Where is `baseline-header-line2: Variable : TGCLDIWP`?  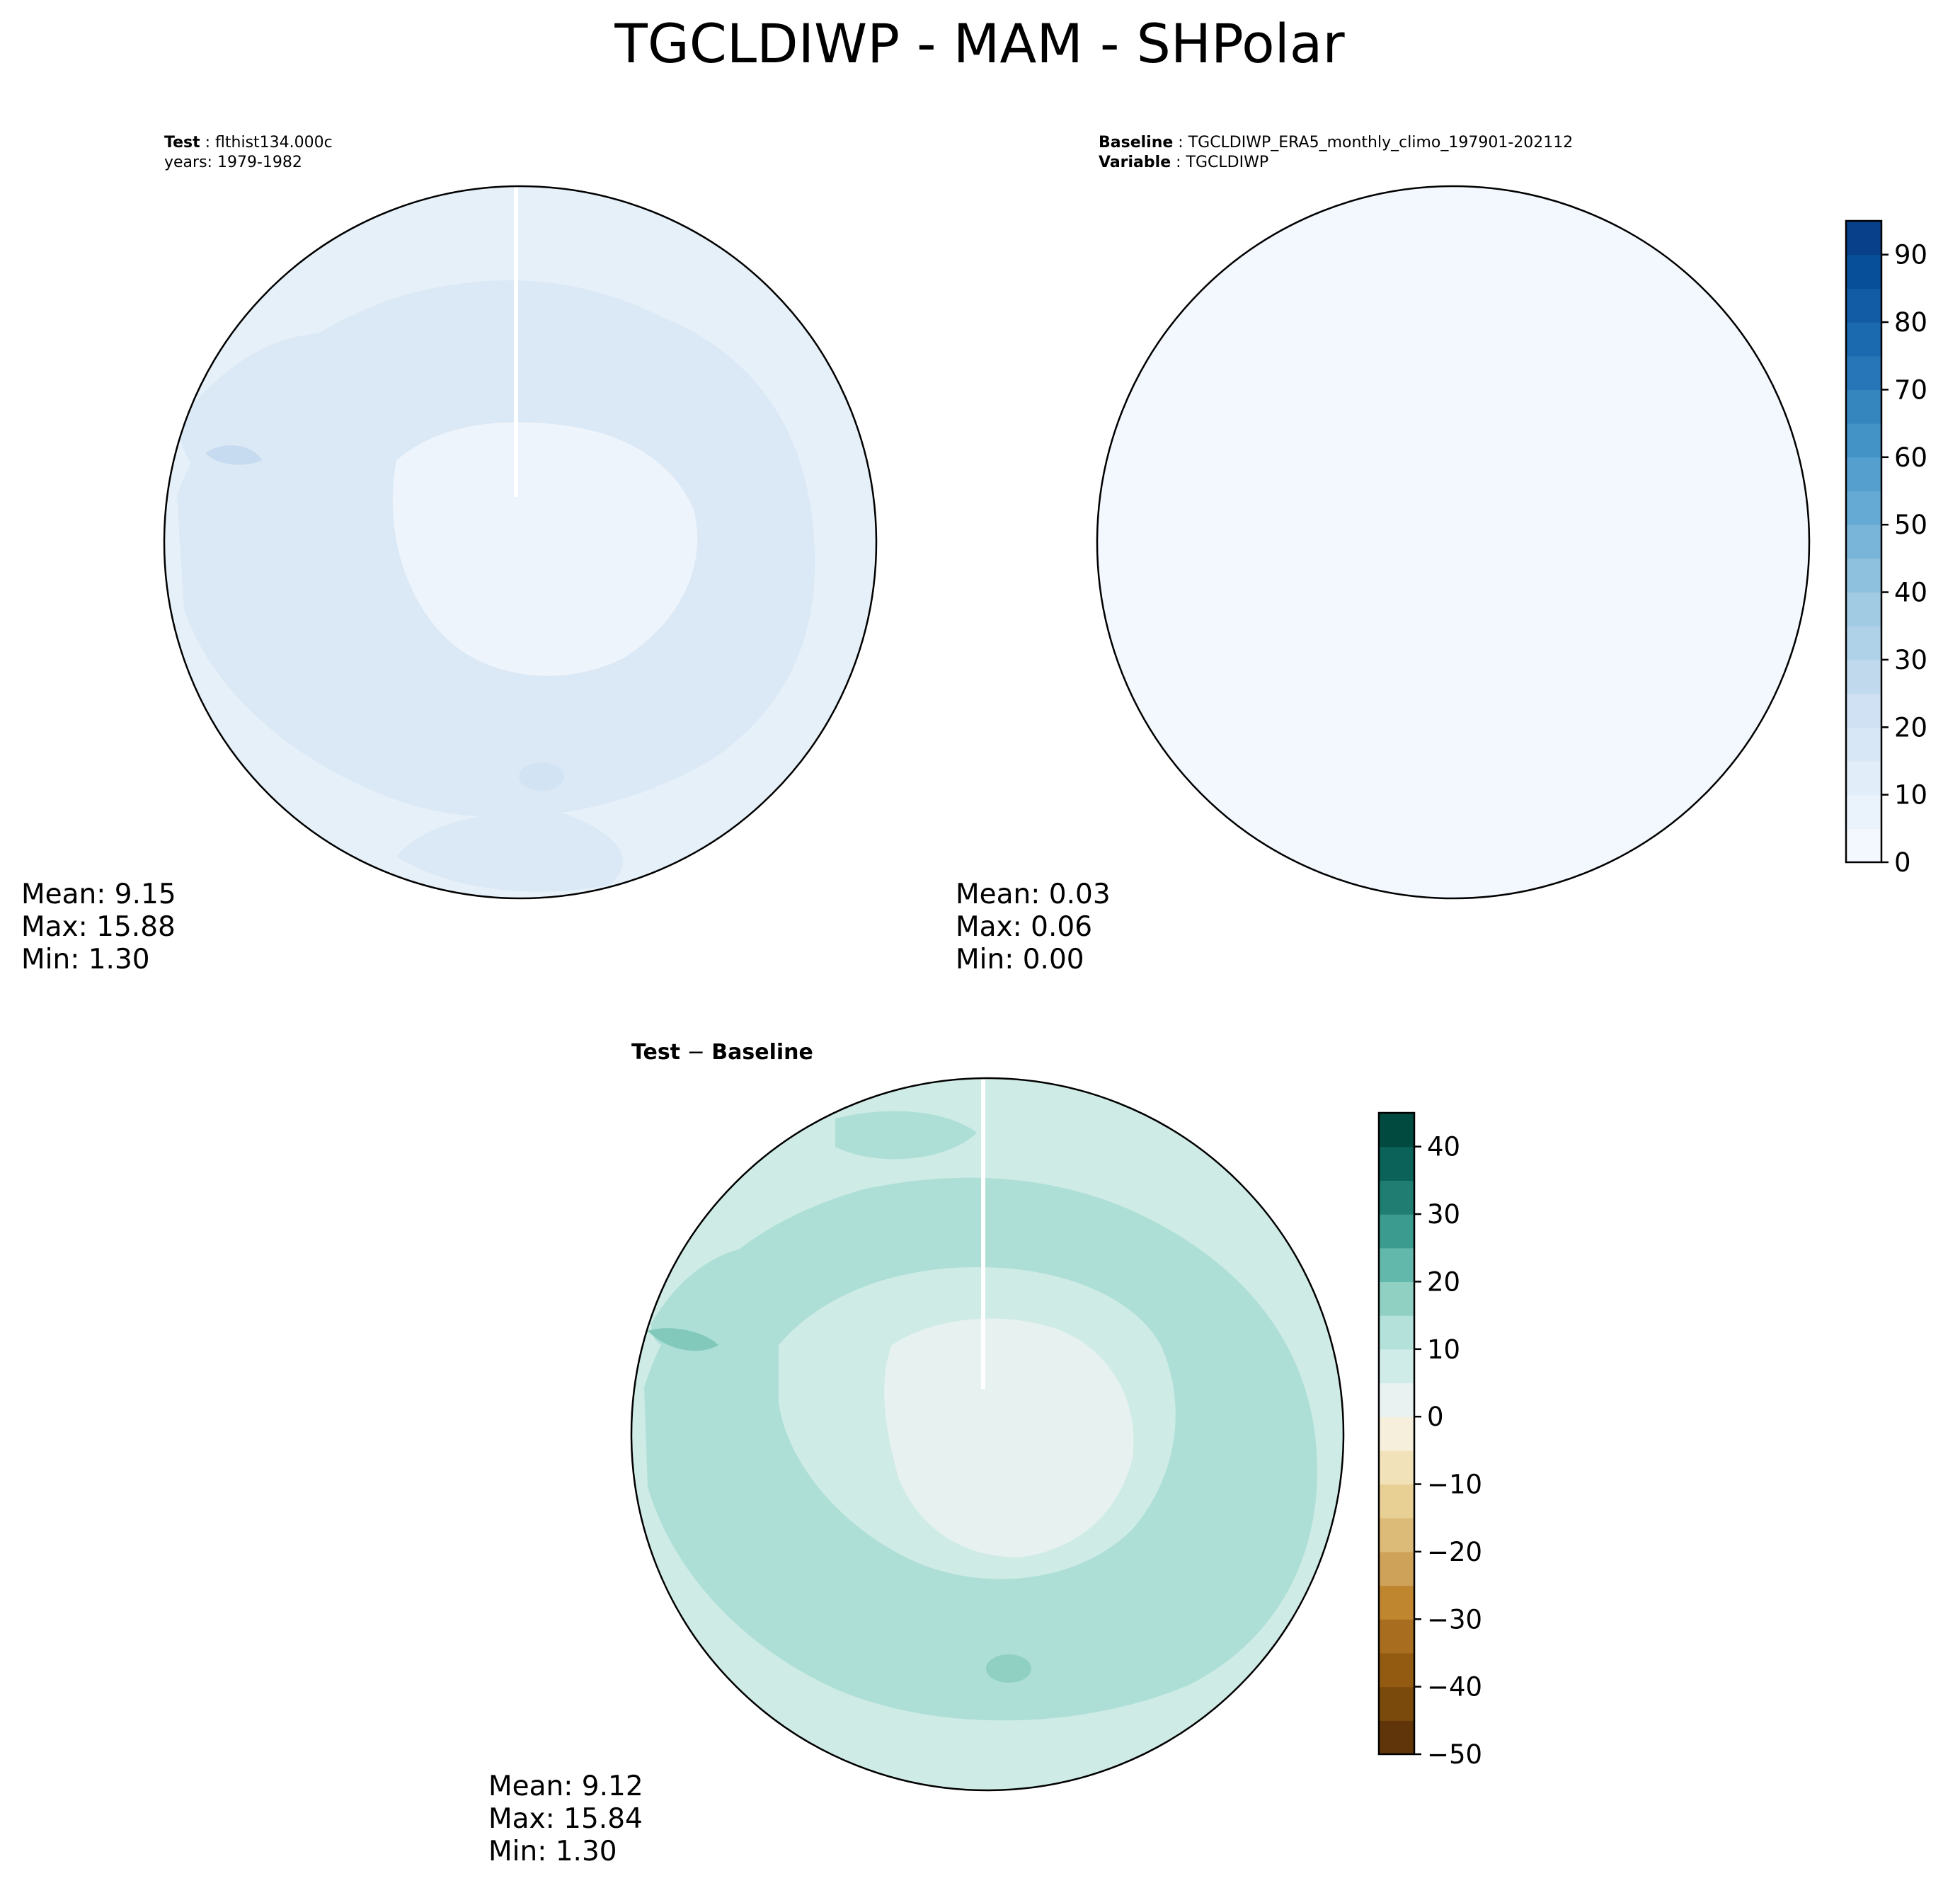
baseline-header-line2: Variable : TGCLDIWP is located at coordinates (1183, 162).